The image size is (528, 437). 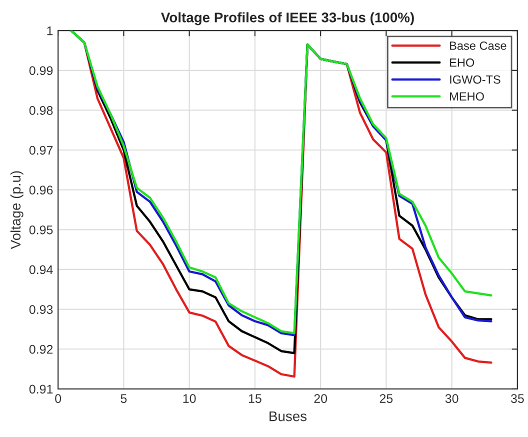 I want to click on y-tick-label: 0.97, so click(x=41, y=150).